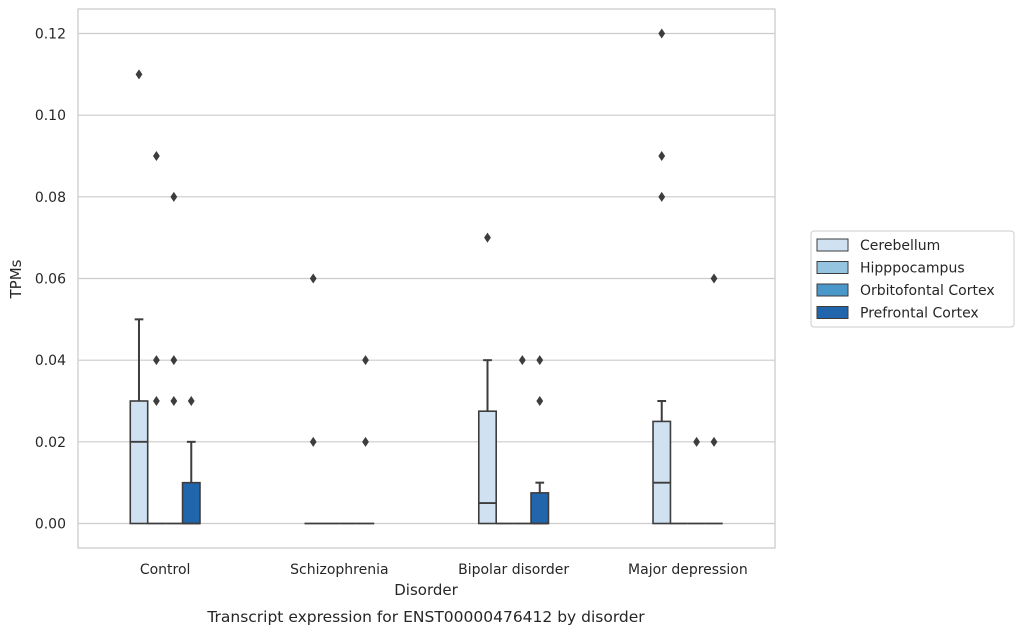 This screenshot has height=634, width=1023. I want to click on x-axis-title: Disorder, so click(426, 590).